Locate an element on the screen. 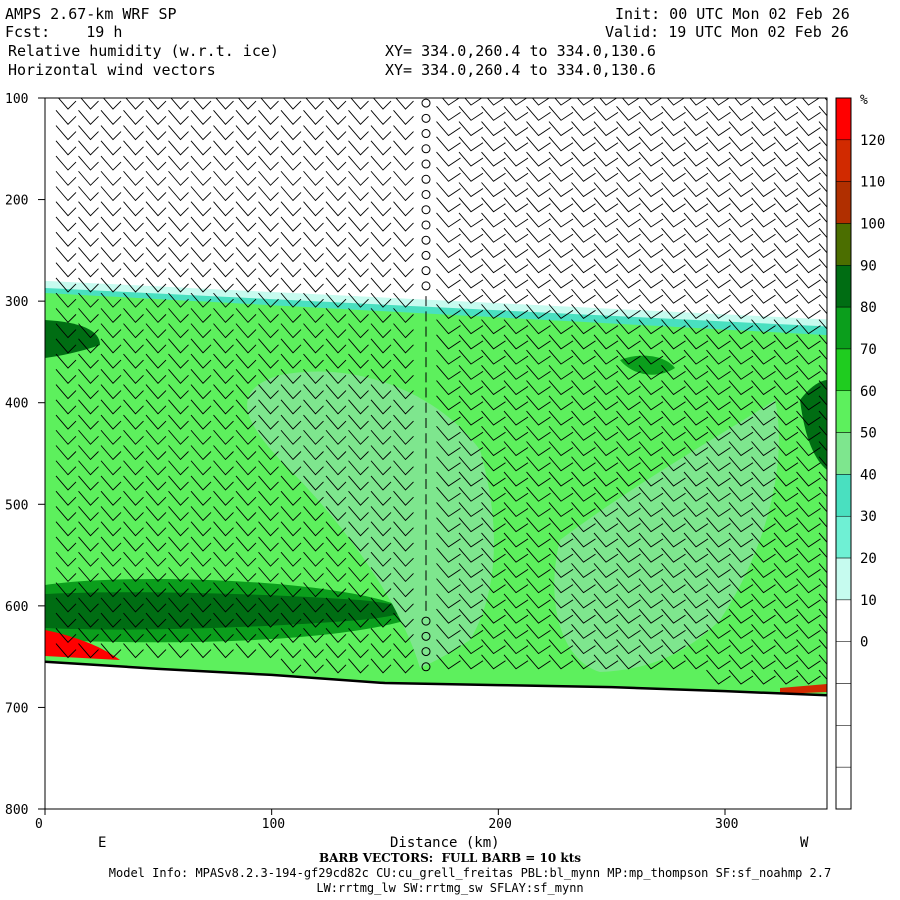 This screenshot has width=900, height=900. colorbar-label: 50 is located at coordinates (868, 434).